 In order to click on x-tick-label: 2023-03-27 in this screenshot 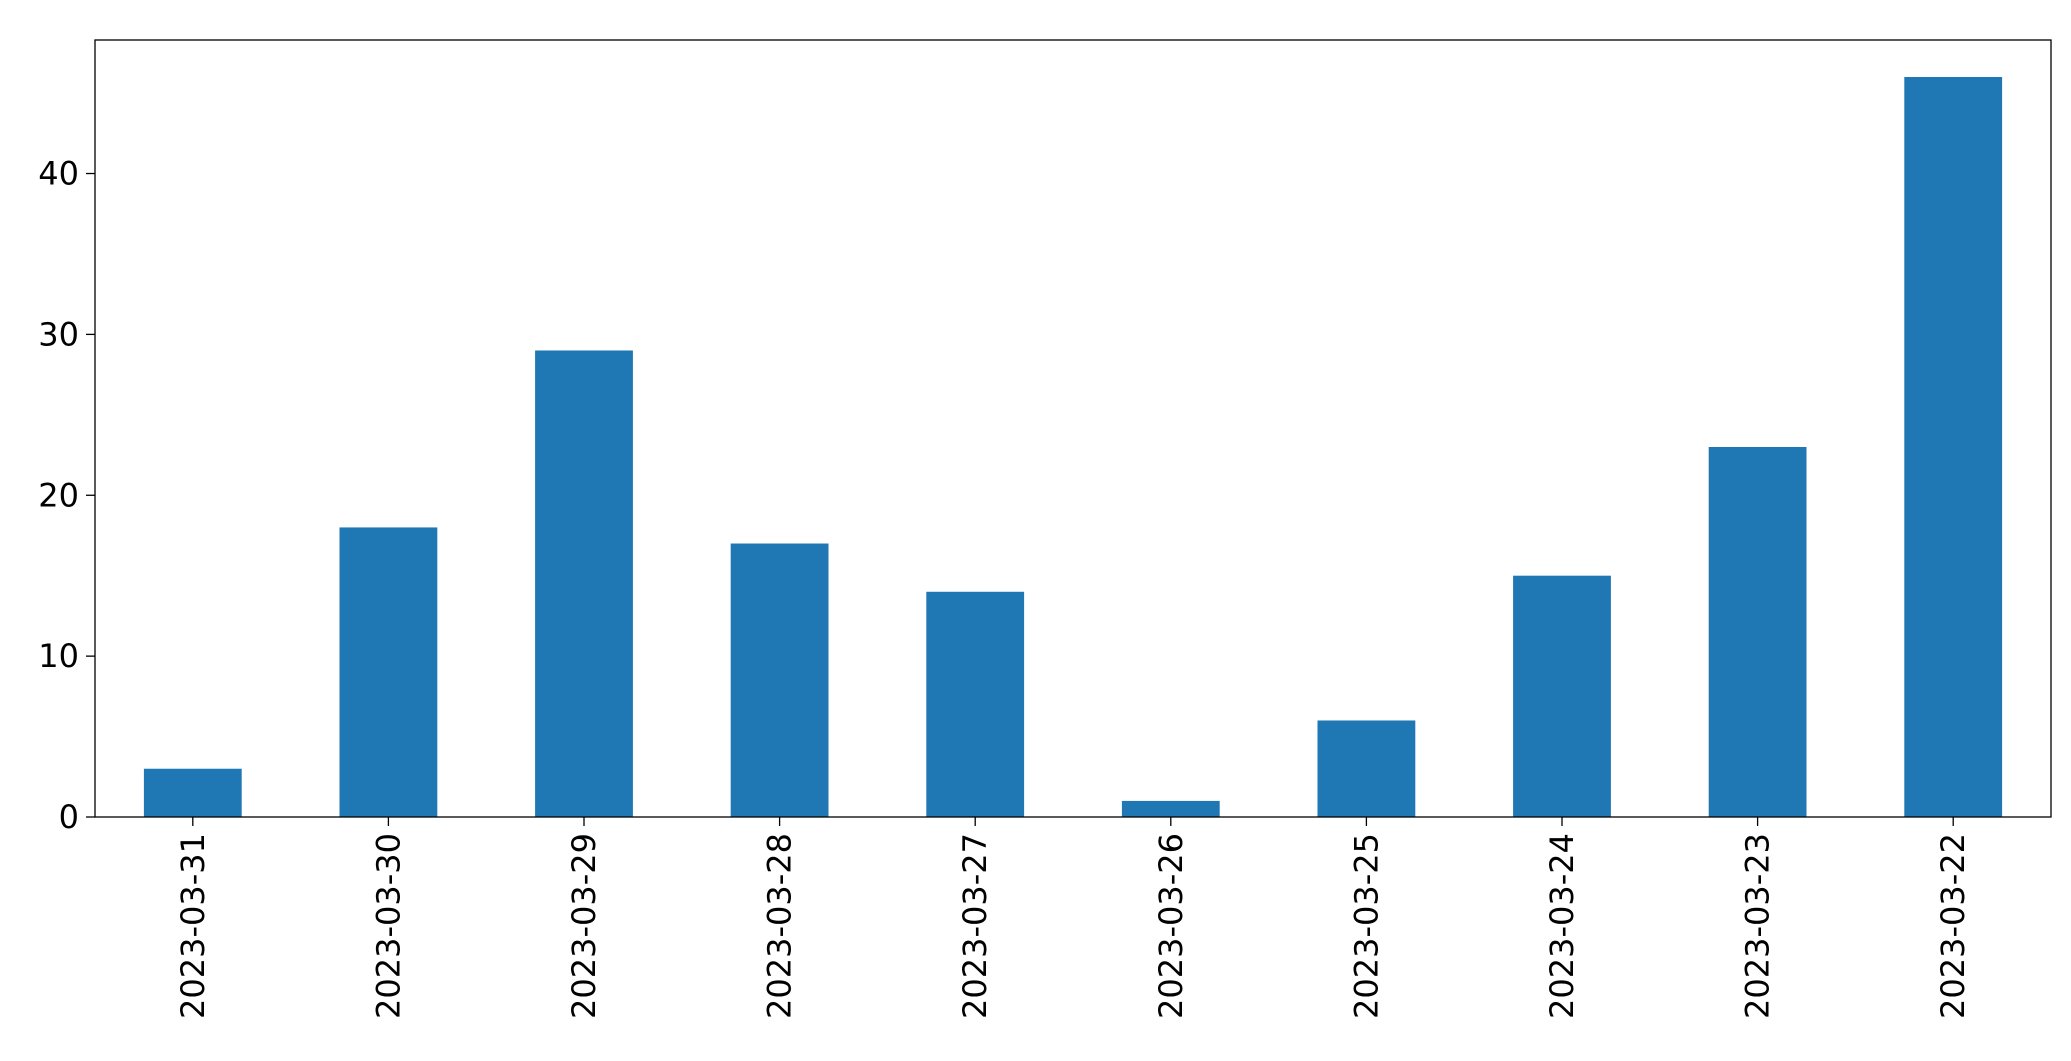, I will do `click(975, 926)`.